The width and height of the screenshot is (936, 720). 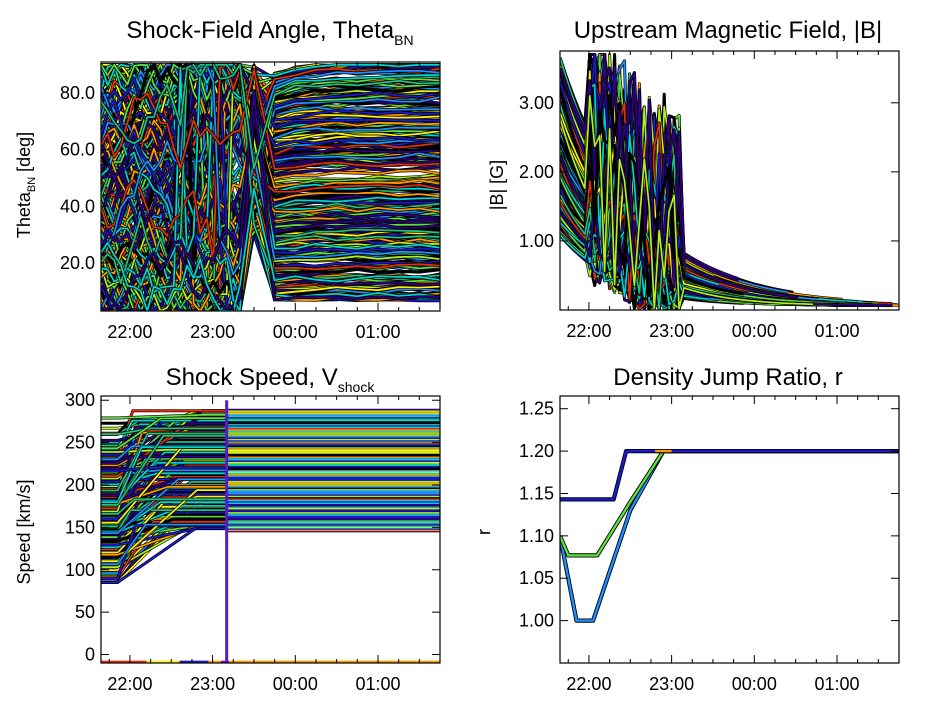 I want to click on plot-frame-shock-speed, so click(x=270, y=529).